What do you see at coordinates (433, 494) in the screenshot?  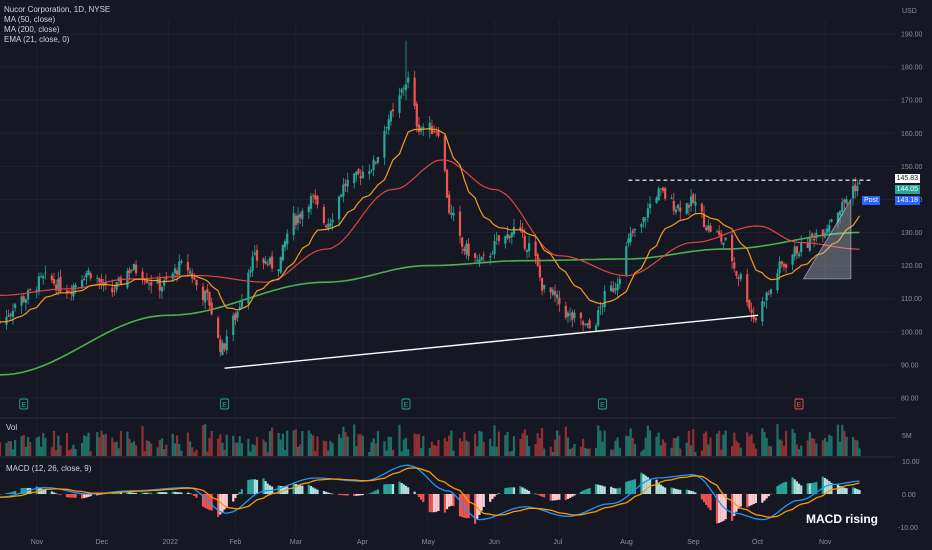 I see `macd-layer` at bounding box center [433, 494].